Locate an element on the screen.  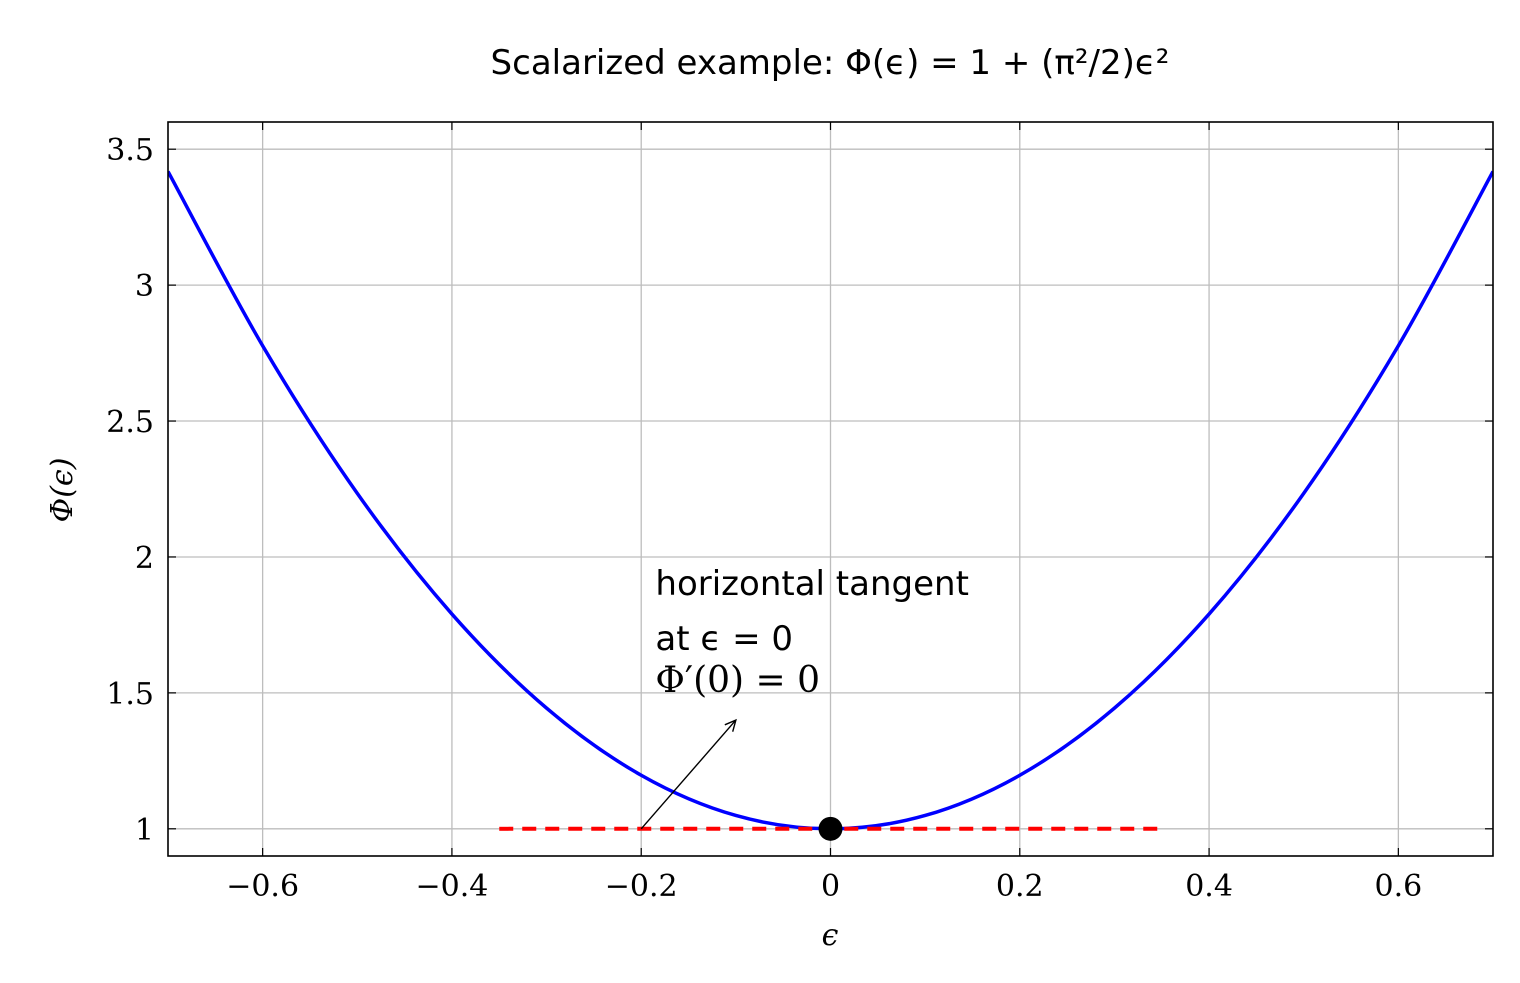
annotation-line-1: at ϵ = 0 is located at coordinates (724, 639).